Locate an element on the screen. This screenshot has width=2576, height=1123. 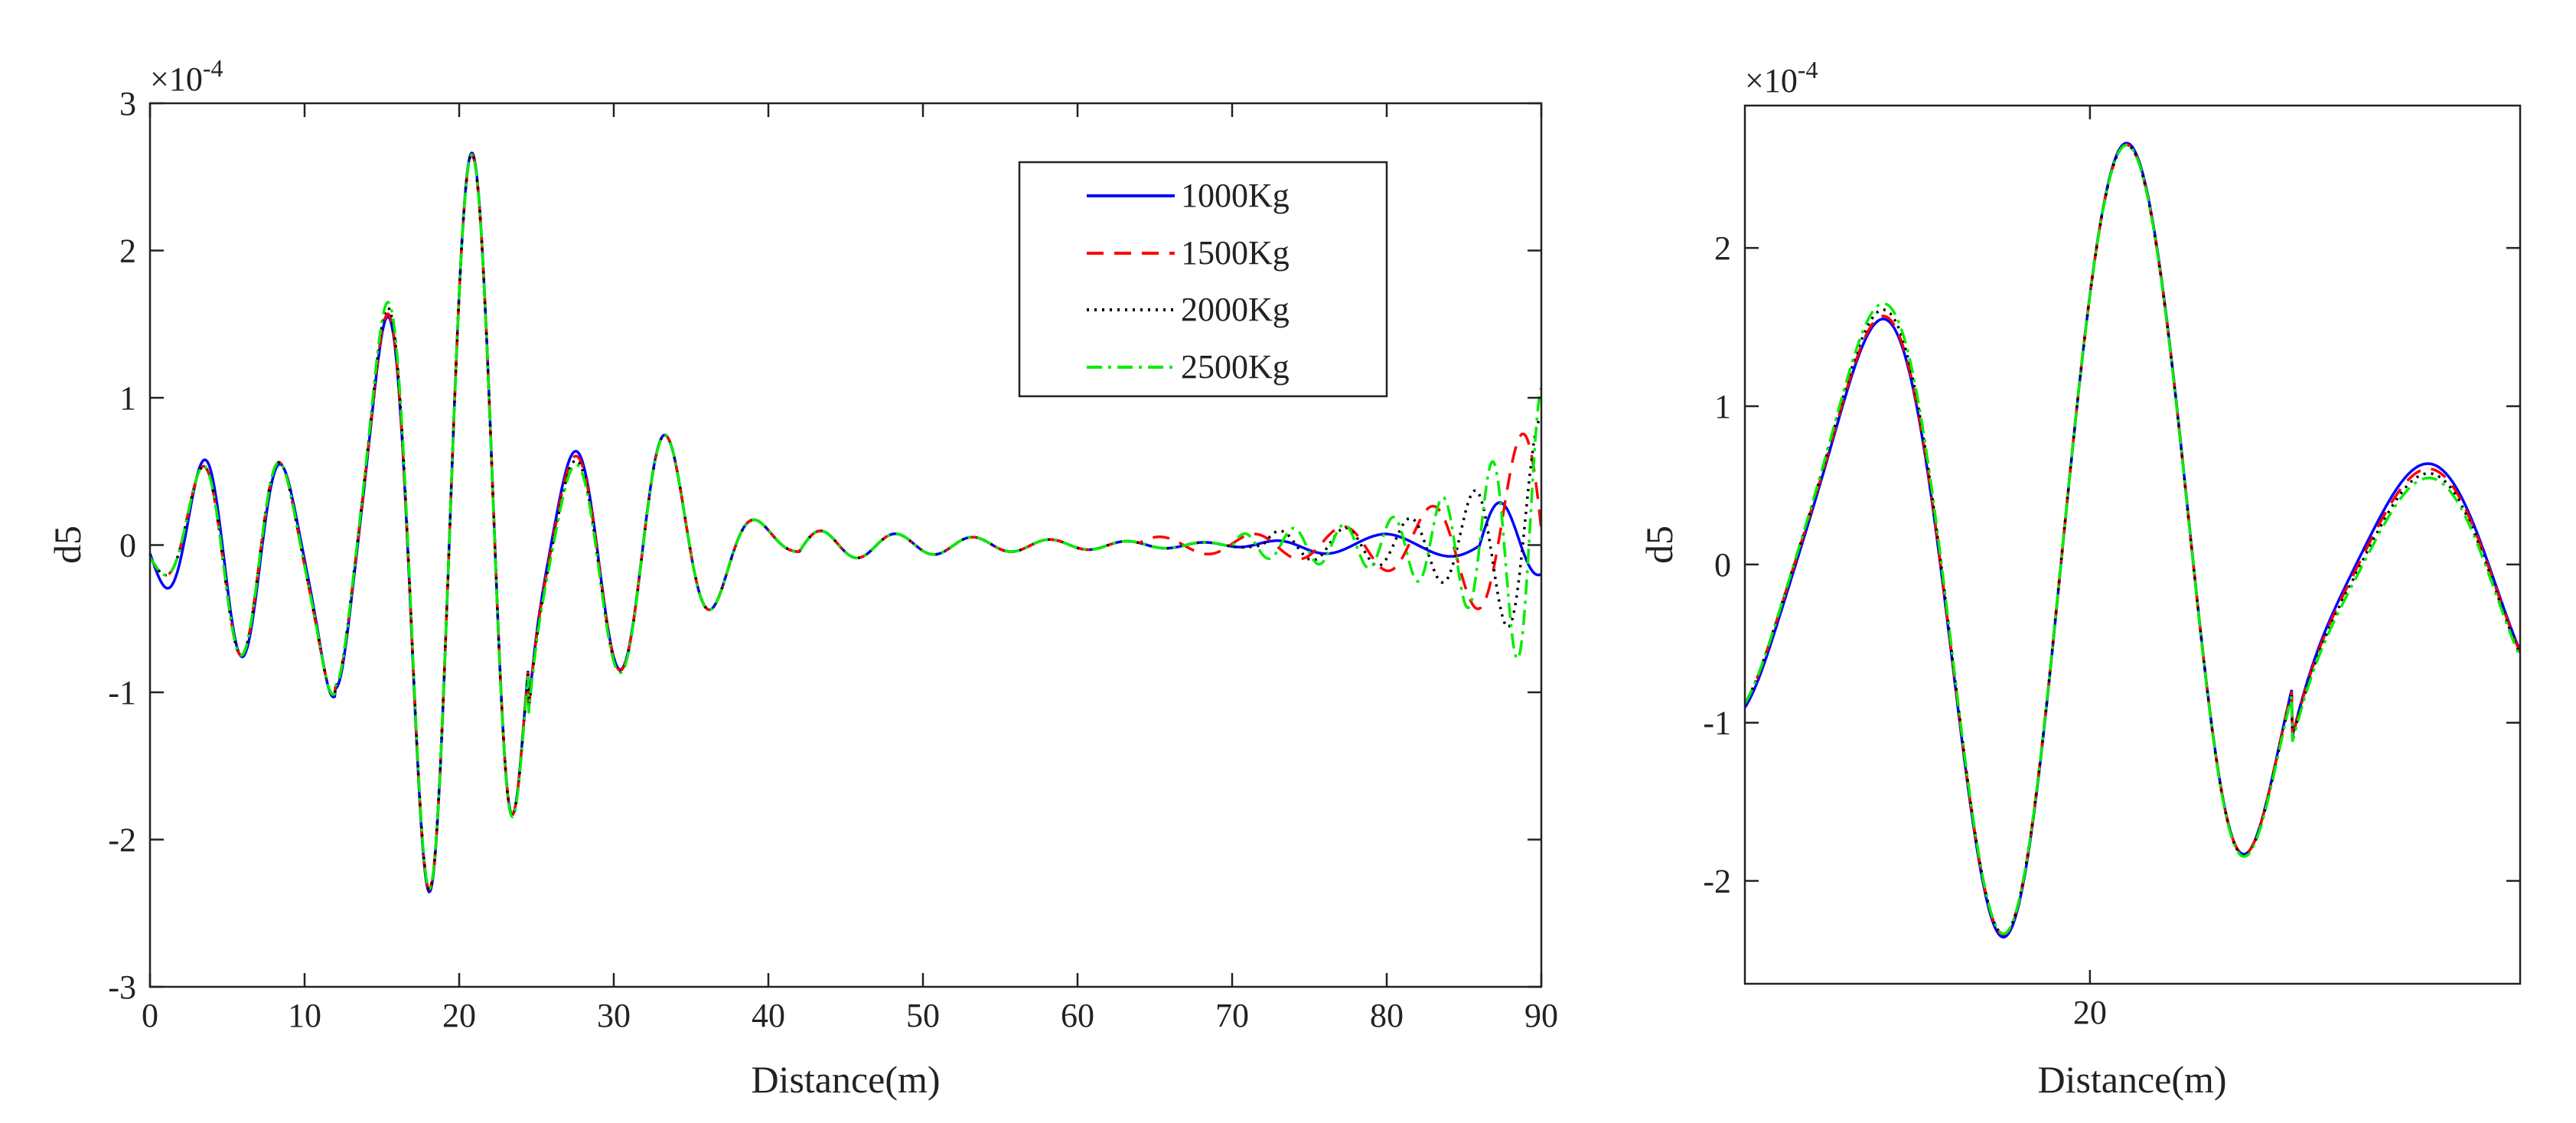
legend: 1000Kg 1500Kg 2000Kg 2500Kg is located at coordinates (1203, 280).